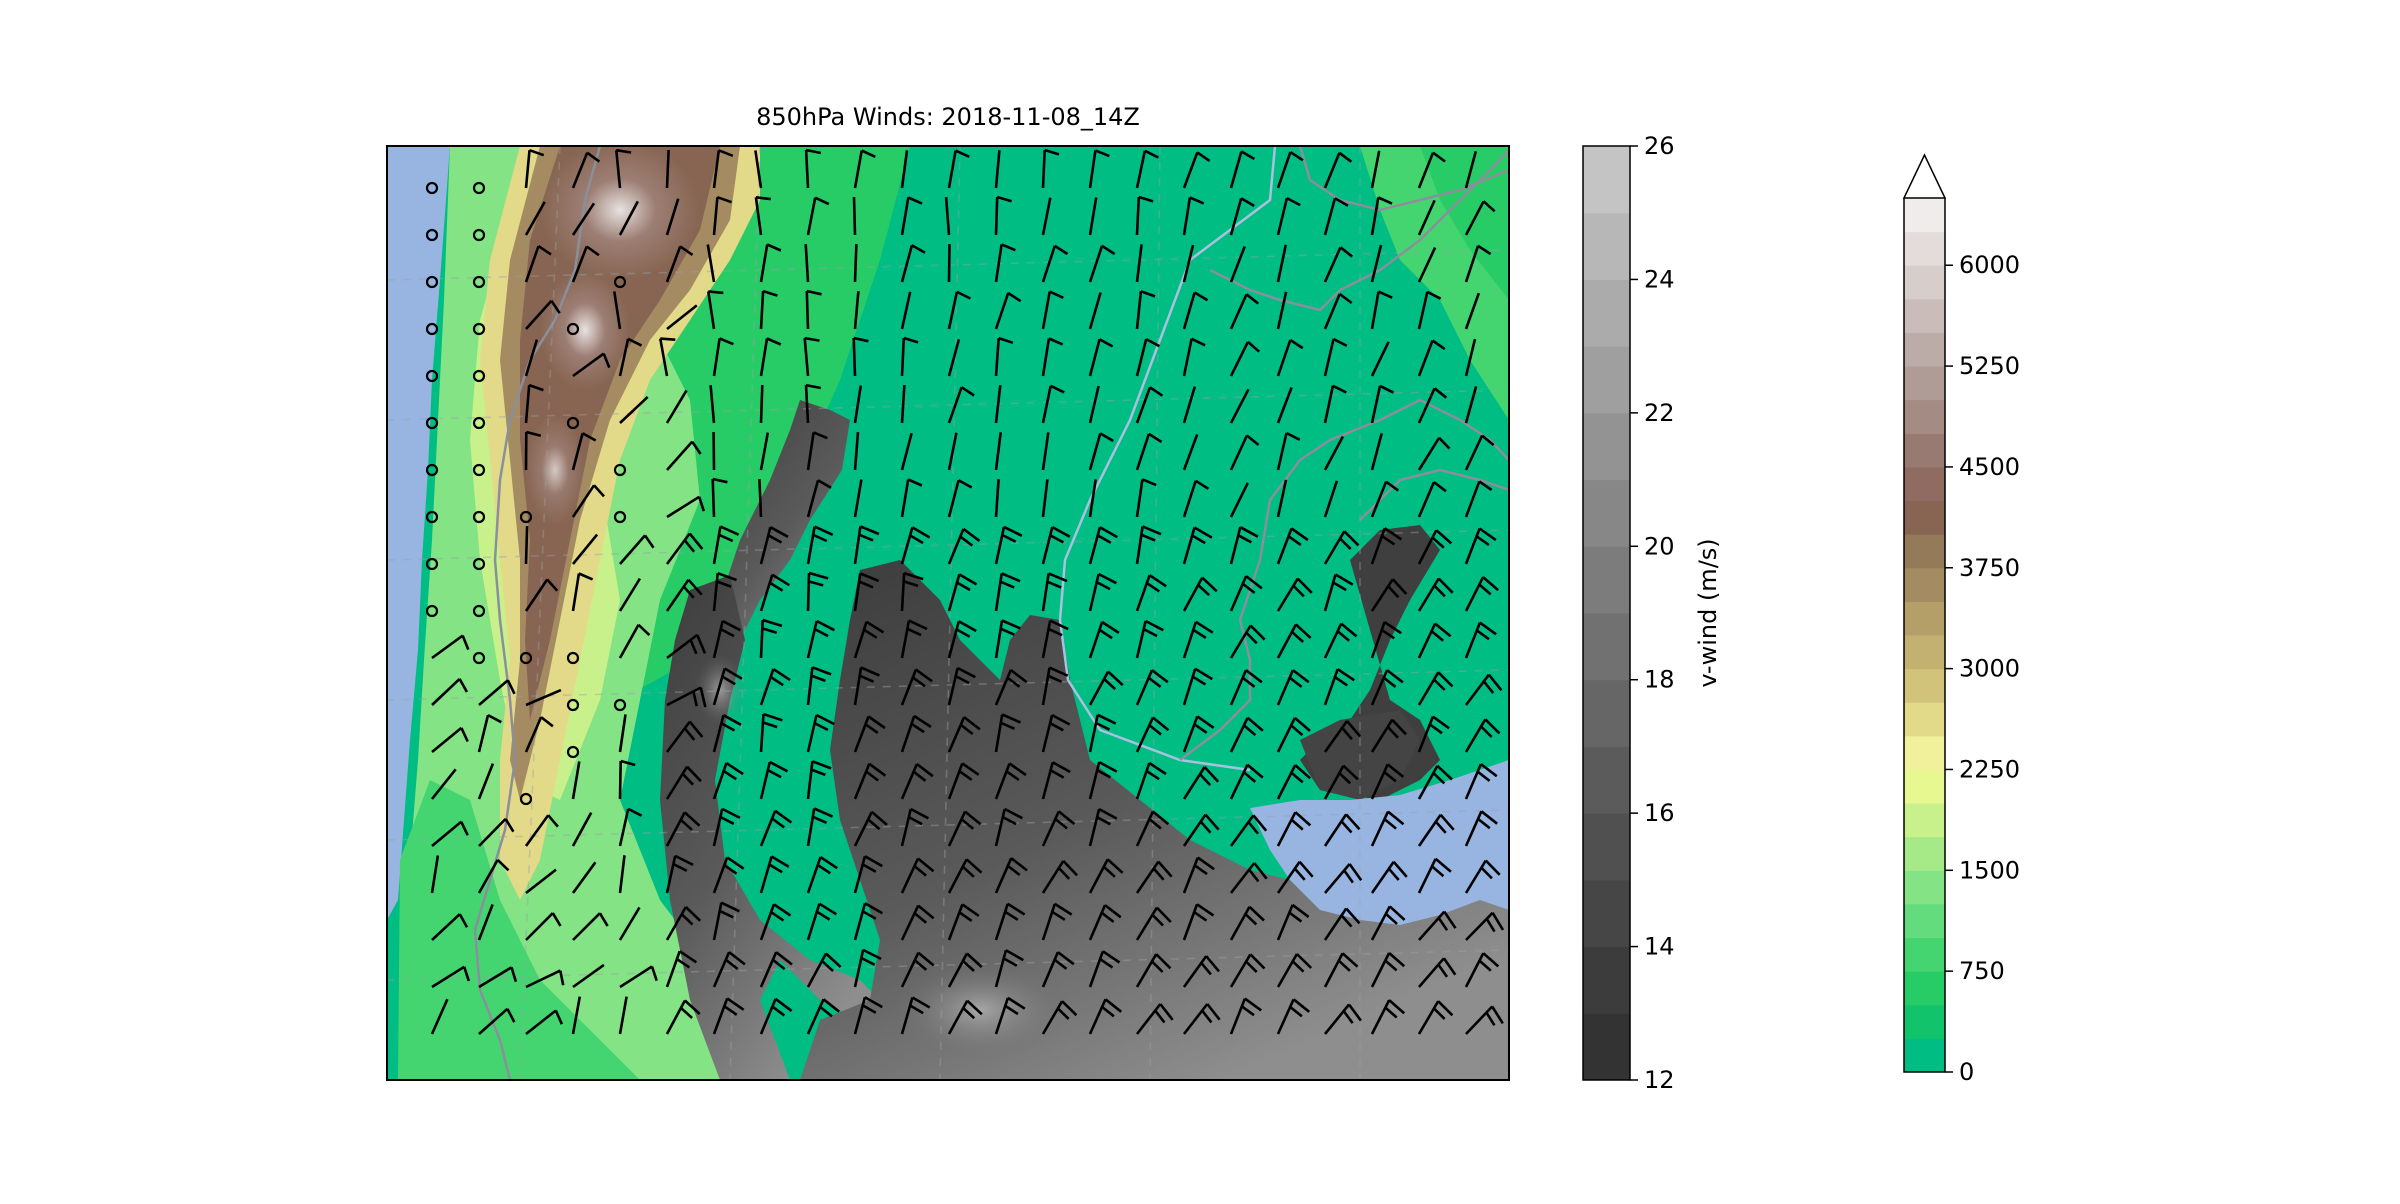 This screenshot has height=1204, width=2400. Describe the element at coordinates (1966, 1072) in the screenshot. I see `terrain-colorbar-tick-label: 0` at that location.